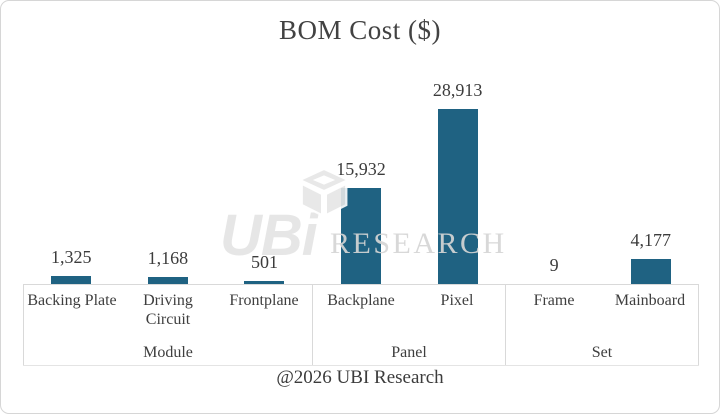 The height and width of the screenshot is (414, 720). What do you see at coordinates (651, 239) in the screenshot?
I see `bar-value-label: 4,177` at bounding box center [651, 239].